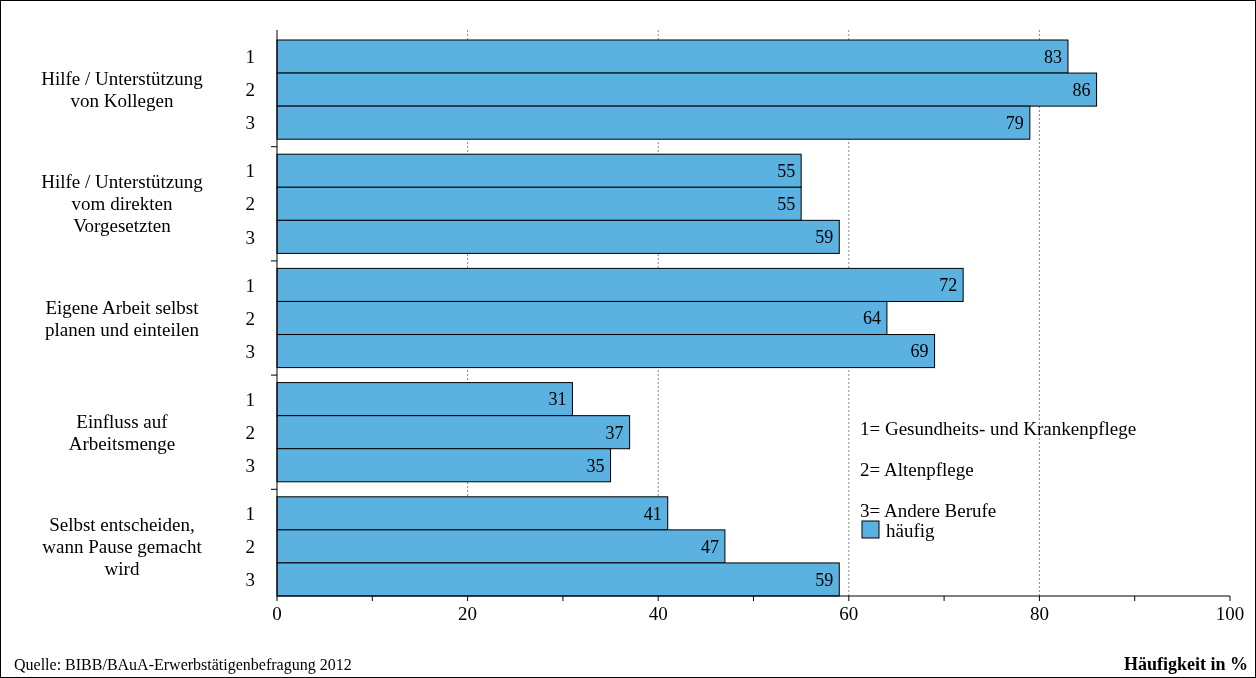 Image resolution: width=1256 pixels, height=678 pixels. What do you see at coordinates (998, 428) in the screenshot?
I see `annotation: 1= Gesundheits- und Krankenpflege` at bounding box center [998, 428].